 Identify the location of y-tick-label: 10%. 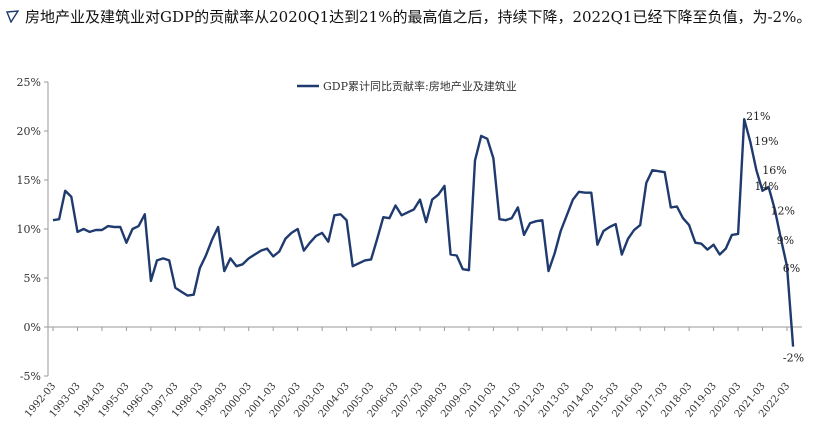
(29, 229).